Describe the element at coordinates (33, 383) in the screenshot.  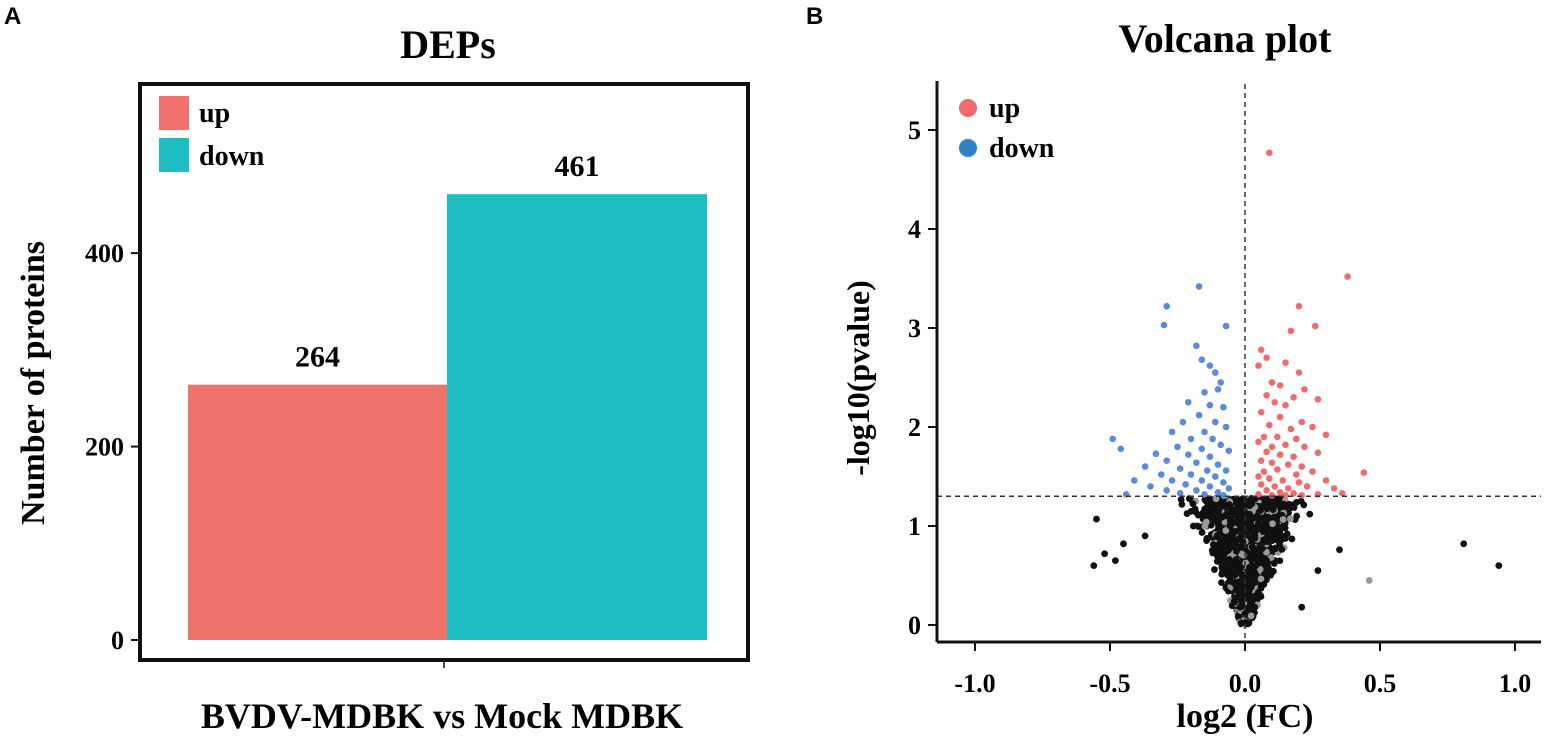
I see `y-axis-label-a: Number of proteins` at that location.